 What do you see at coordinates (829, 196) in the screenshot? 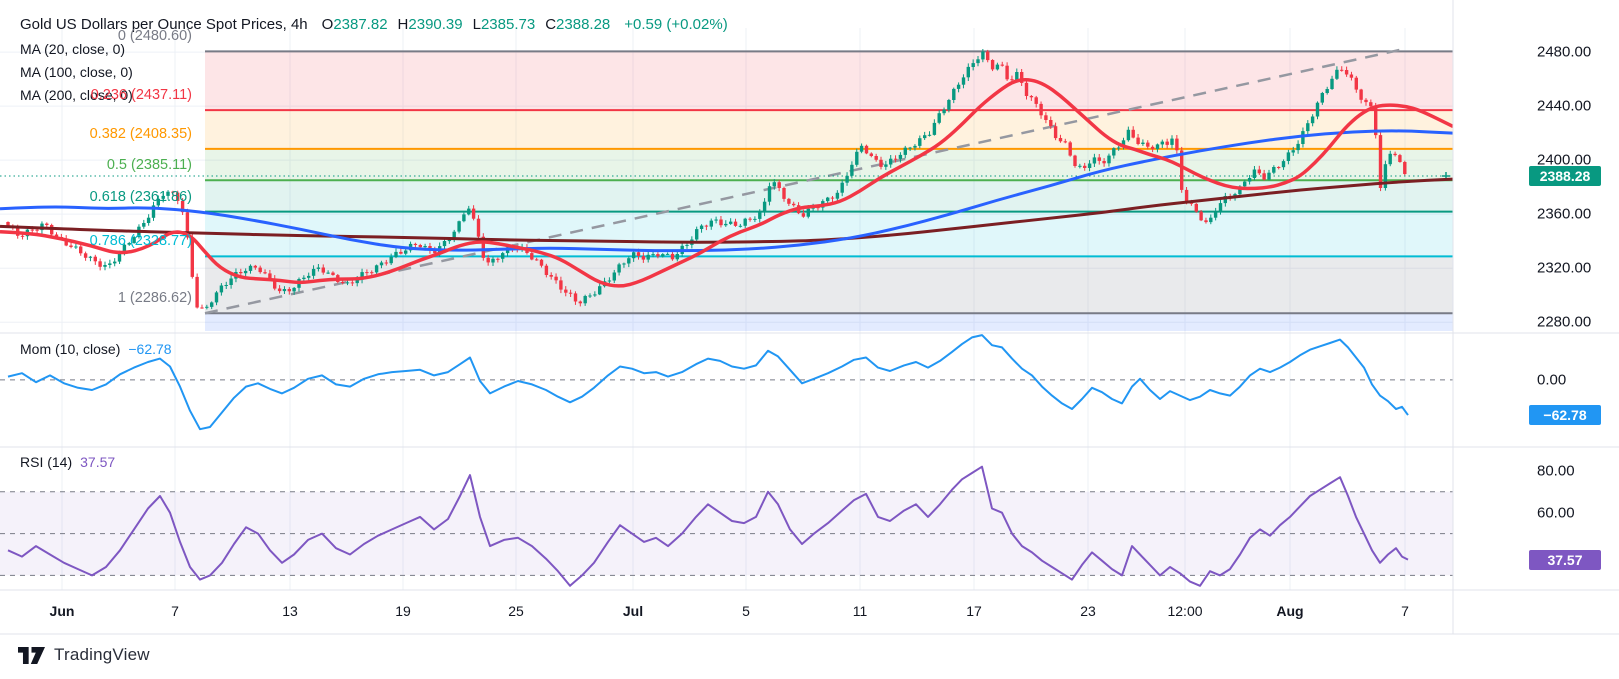
I see `fib-band` at bounding box center [829, 196].